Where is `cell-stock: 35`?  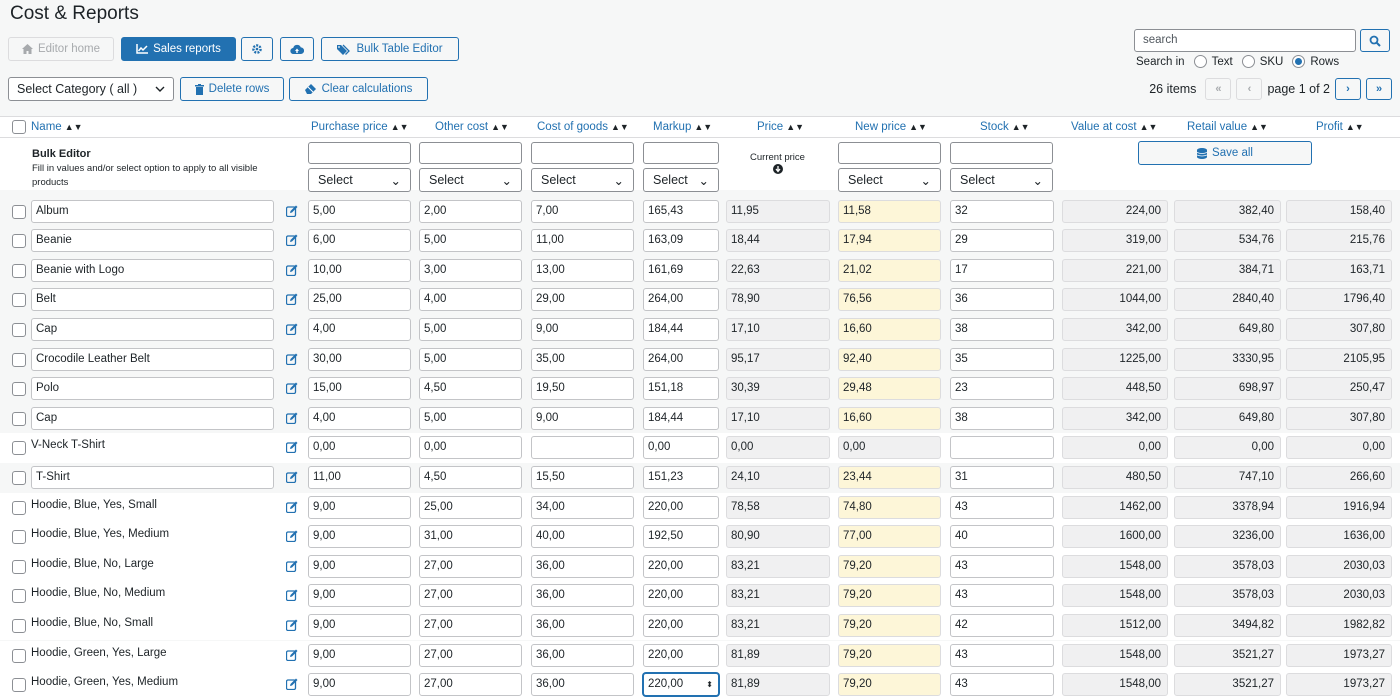
cell-stock: 35 is located at coordinates (1002, 359).